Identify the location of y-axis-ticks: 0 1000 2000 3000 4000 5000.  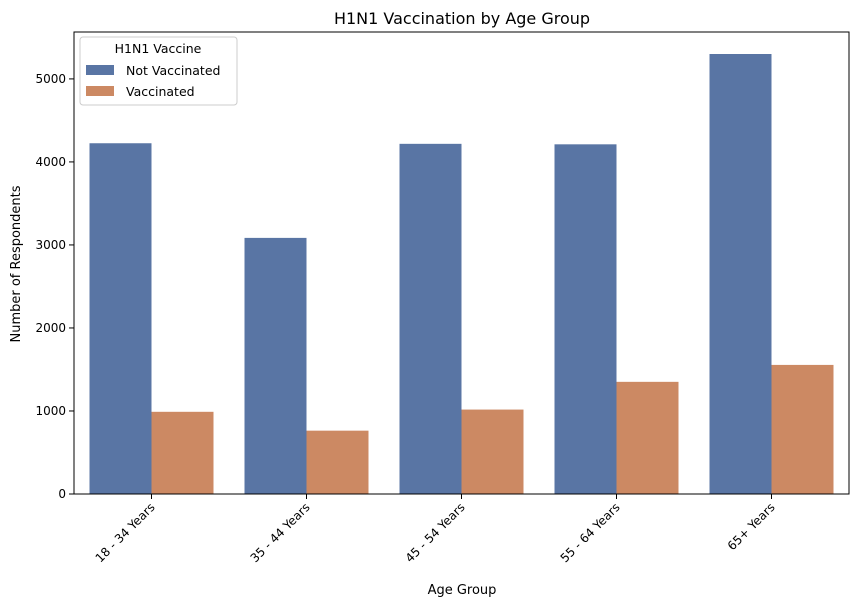
(54, 286).